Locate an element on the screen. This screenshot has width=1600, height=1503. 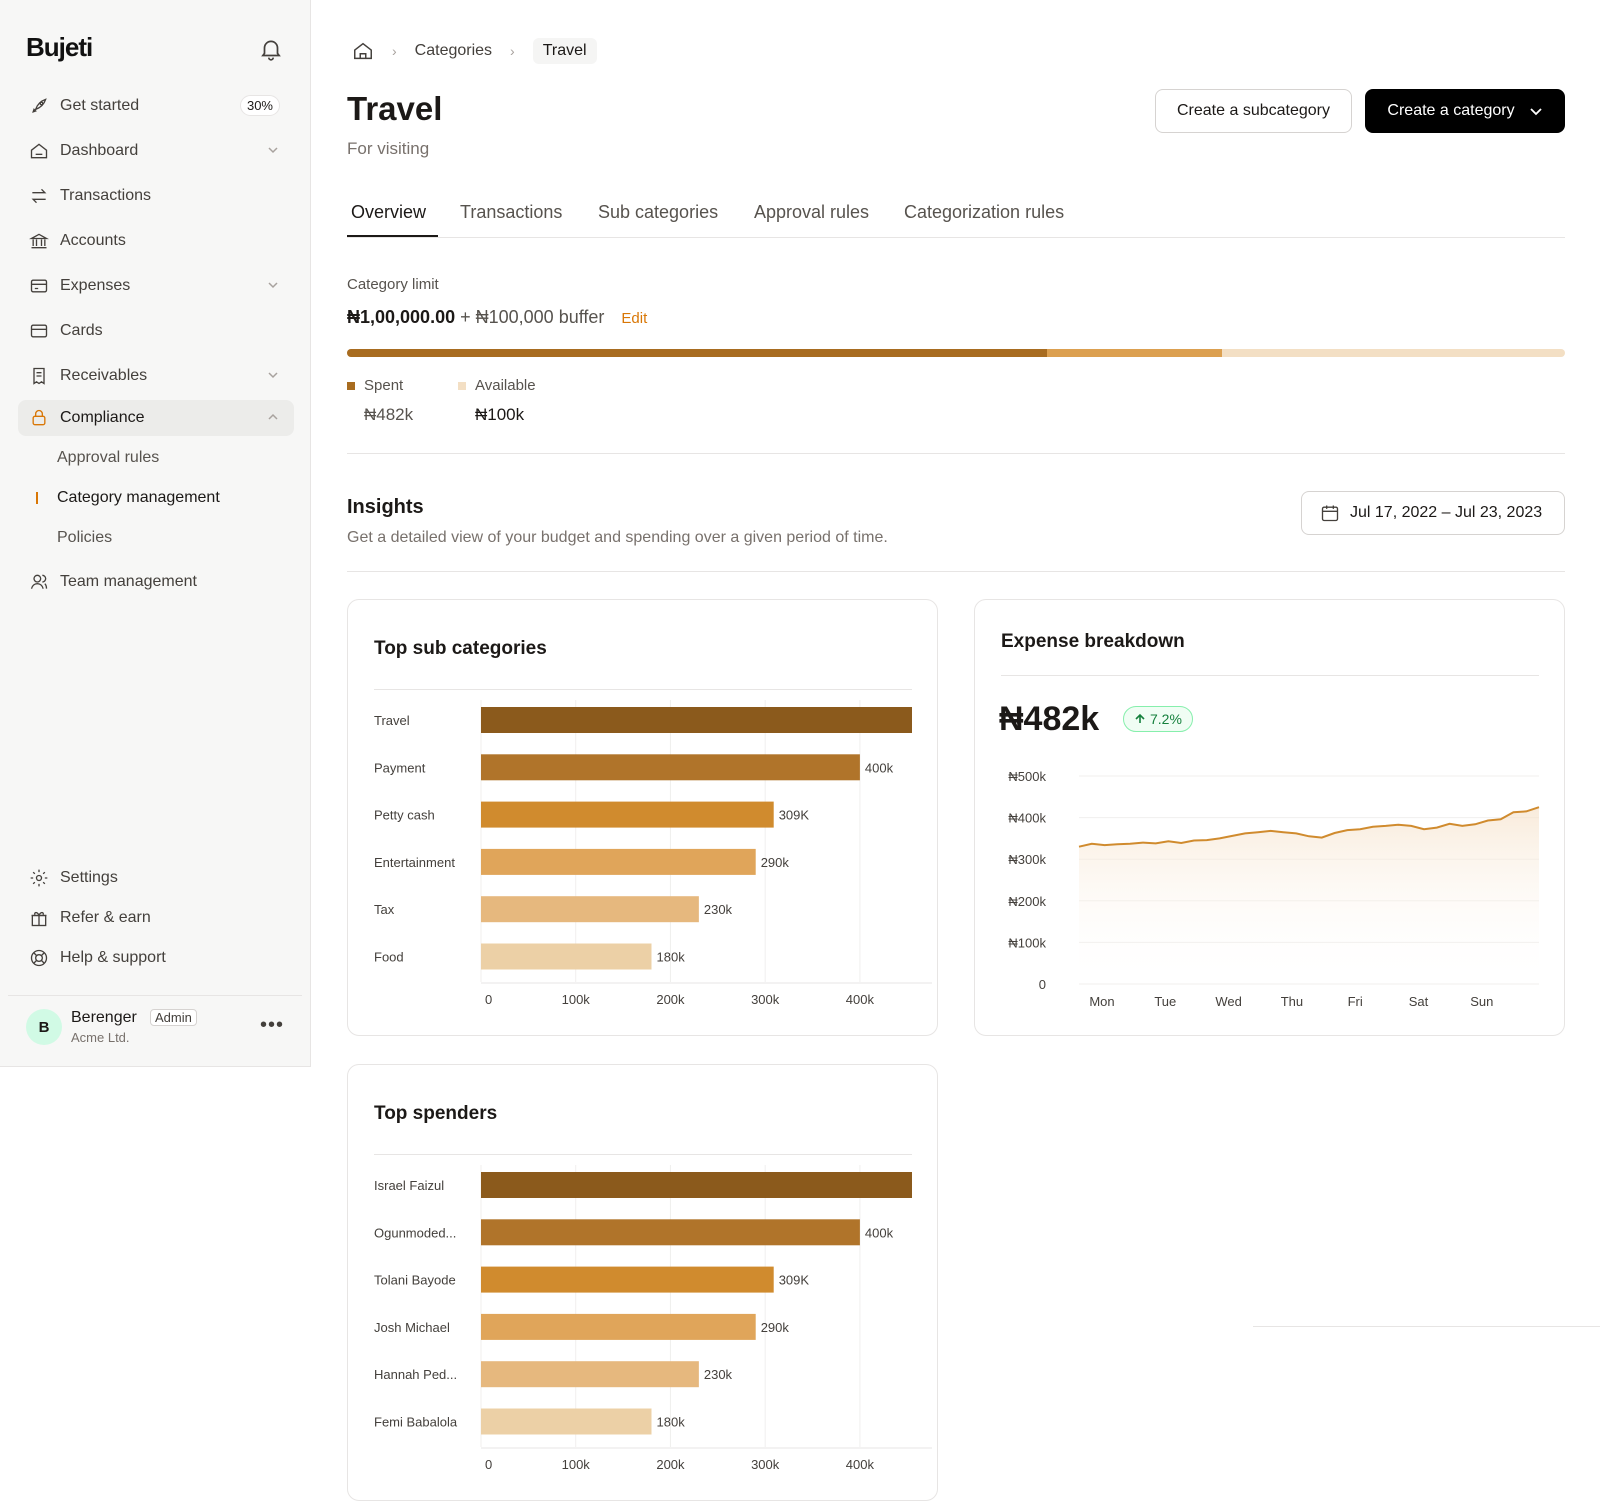
bank-icon is located at coordinates (39, 241).